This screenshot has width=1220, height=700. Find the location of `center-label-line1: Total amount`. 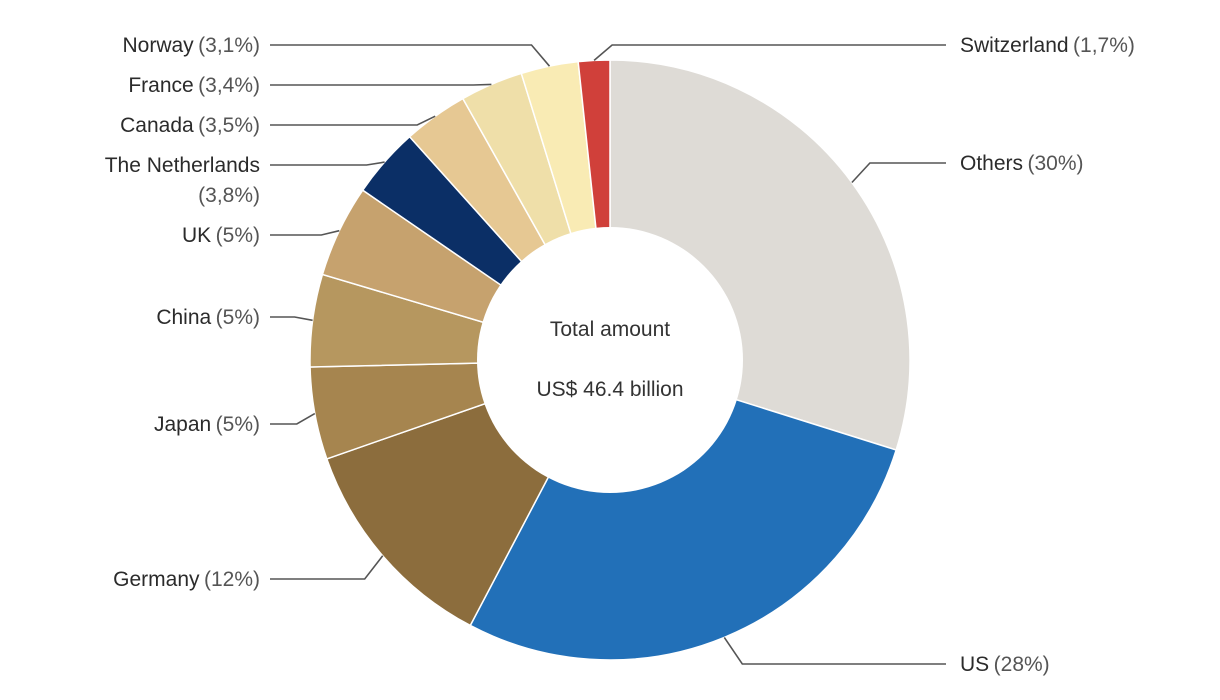

center-label-line1: Total amount is located at coordinates (610, 329).